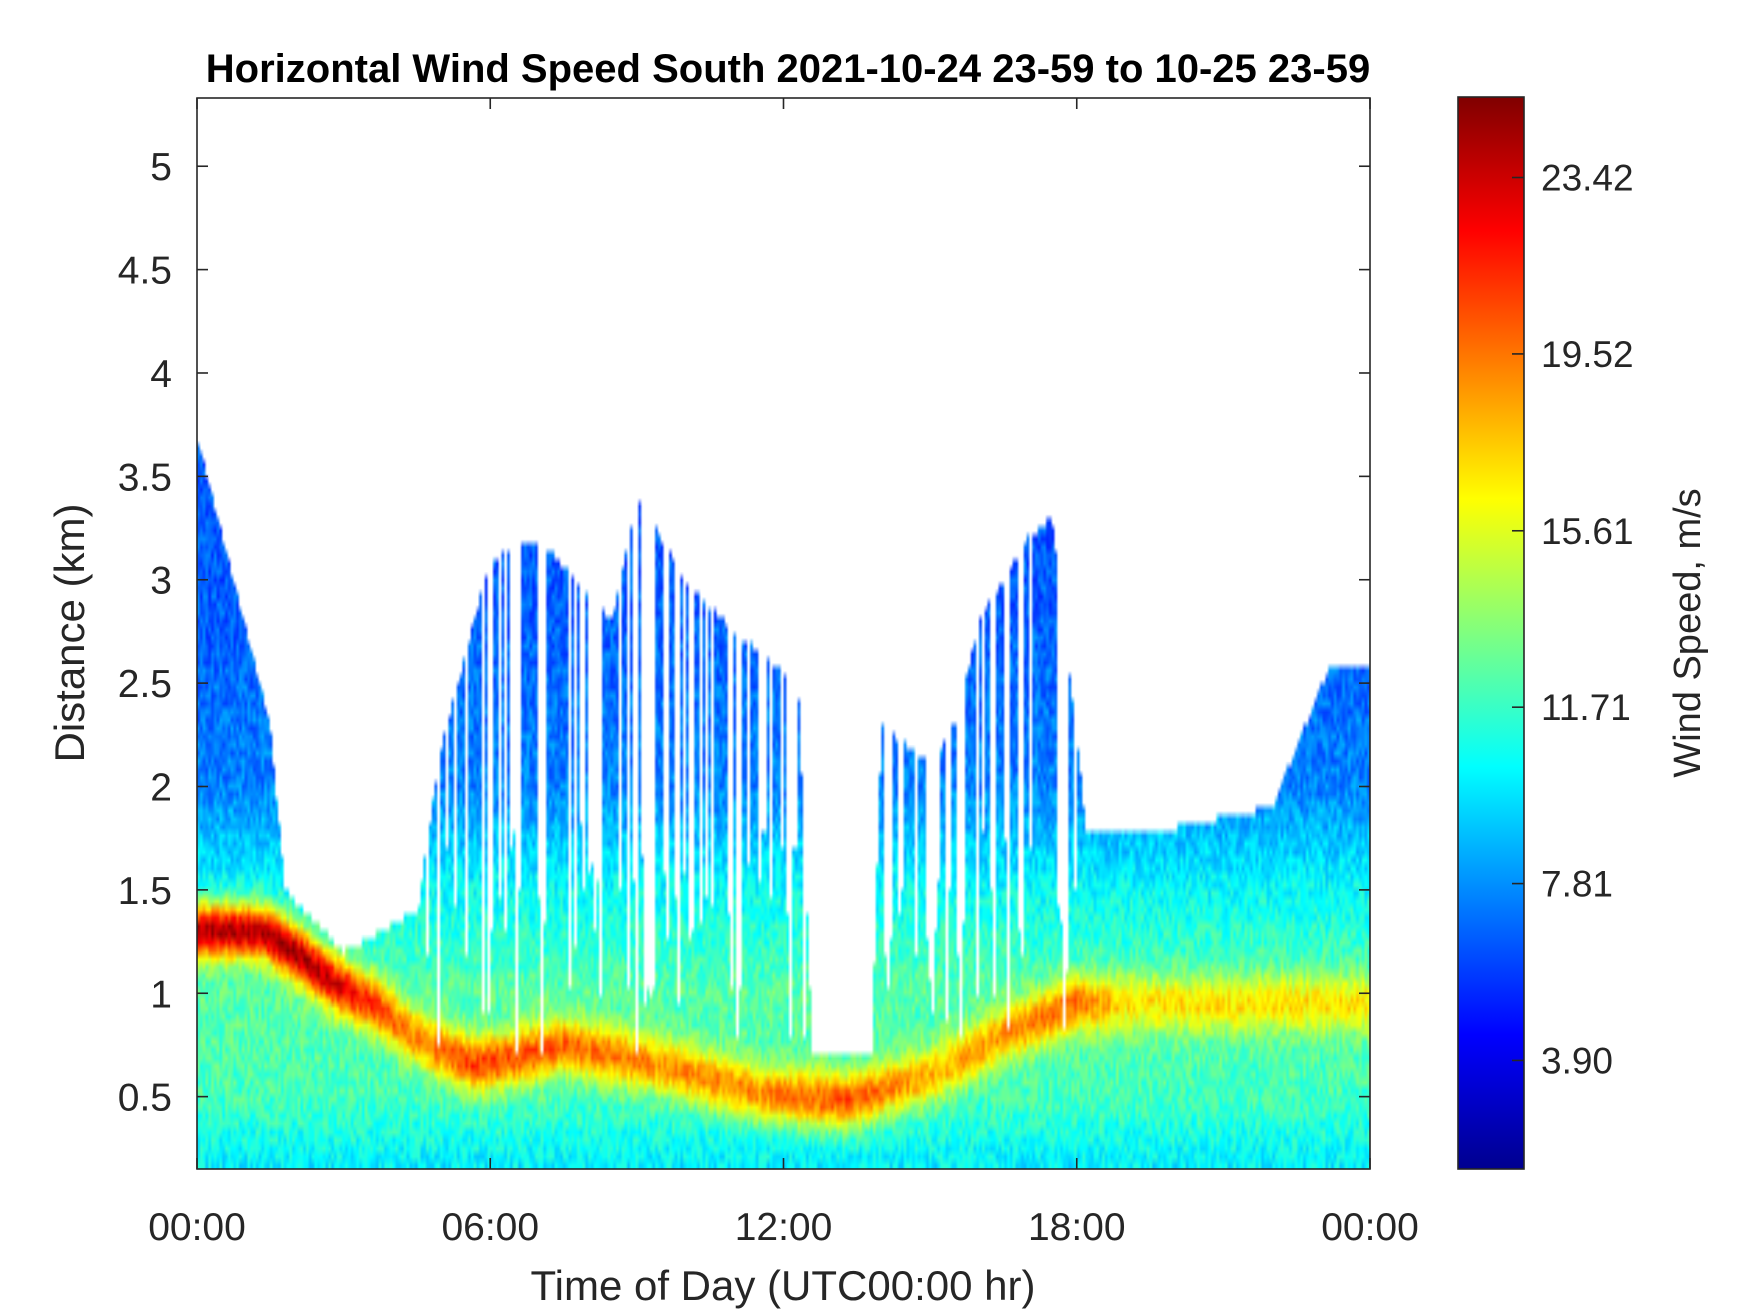  Describe the element at coordinates (161, 994) in the screenshot. I see `y-tick-label: 1` at that location.